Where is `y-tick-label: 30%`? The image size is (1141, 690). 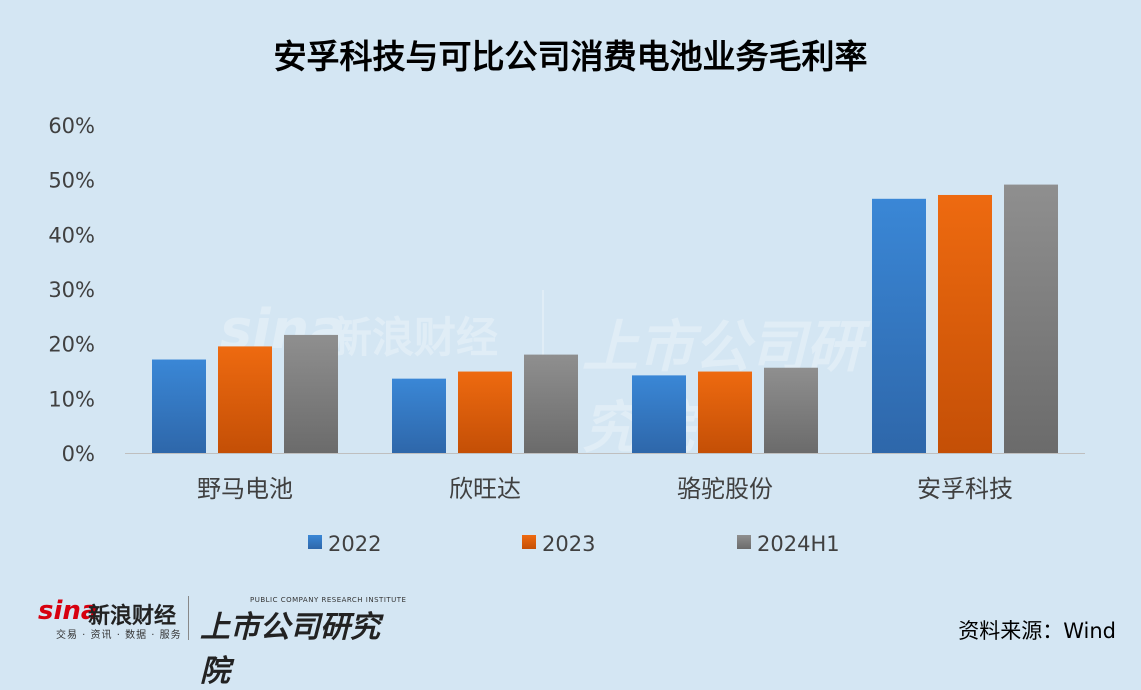
y-tick-label: 30% is located at coordinates (71, 290).